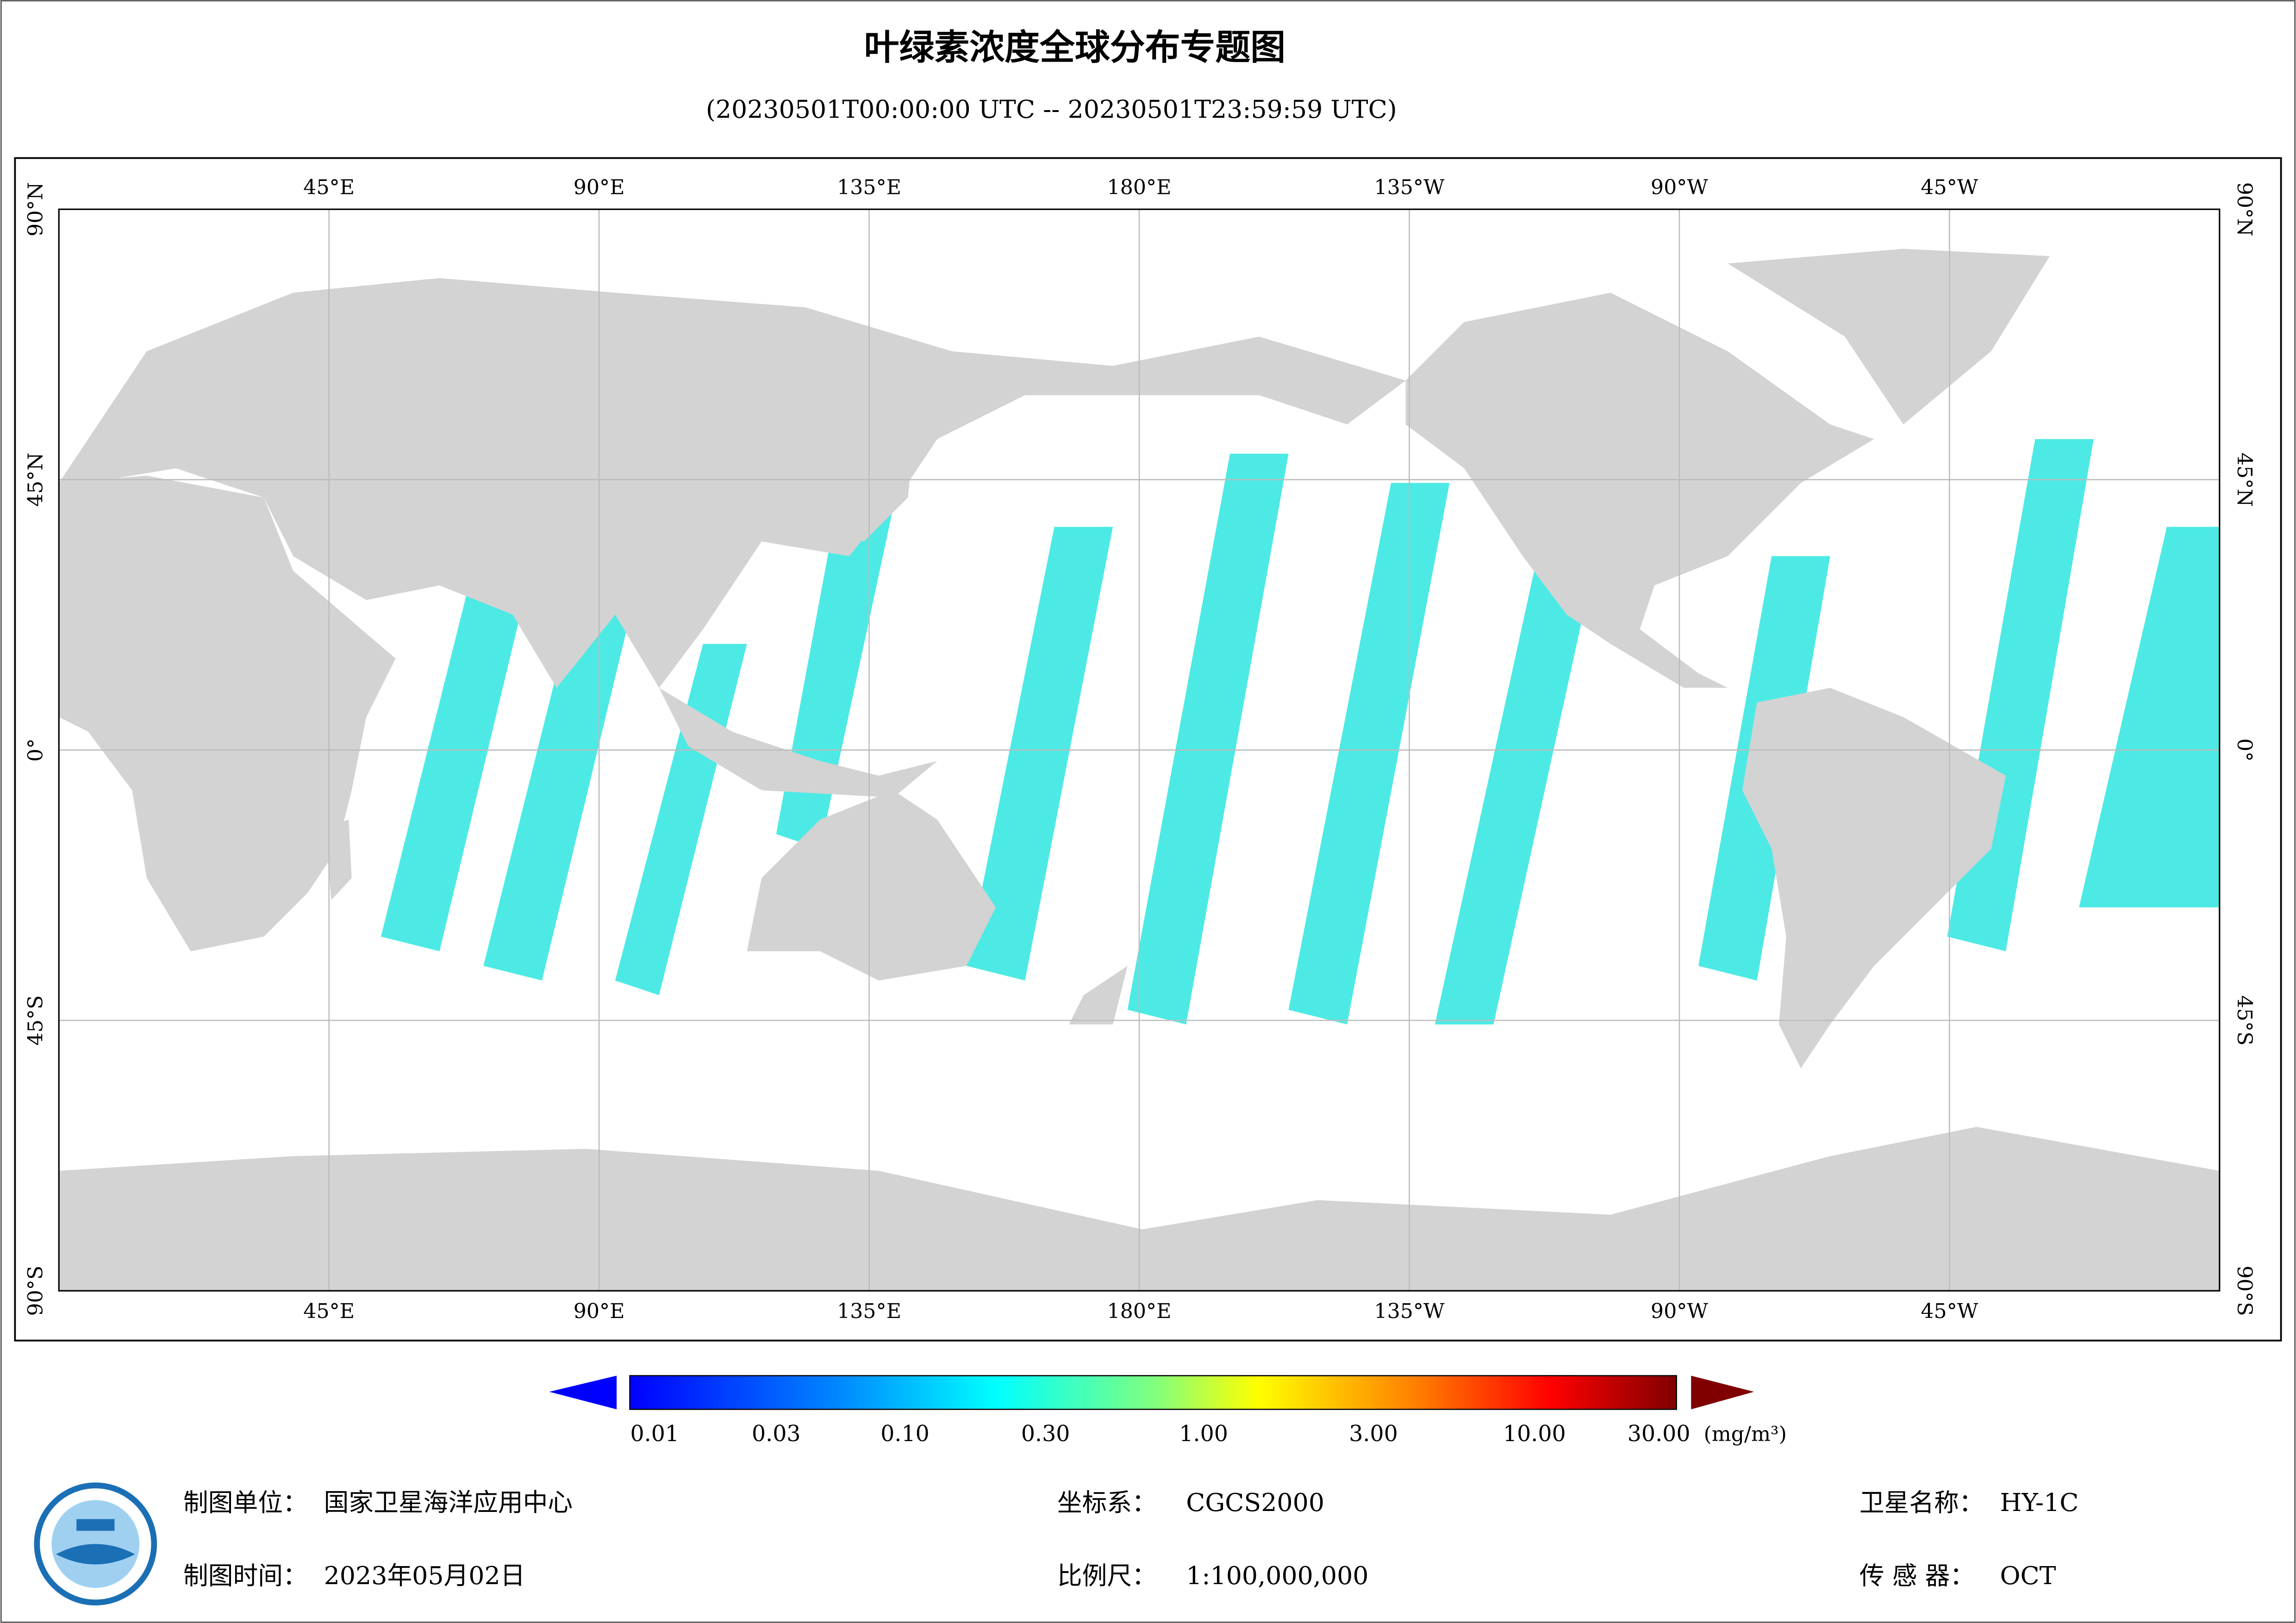  What do you see at coordinates (2028, 1575) in the screenshot?
I see `footer-value: OCT` at bounding box center [2028, 1575].